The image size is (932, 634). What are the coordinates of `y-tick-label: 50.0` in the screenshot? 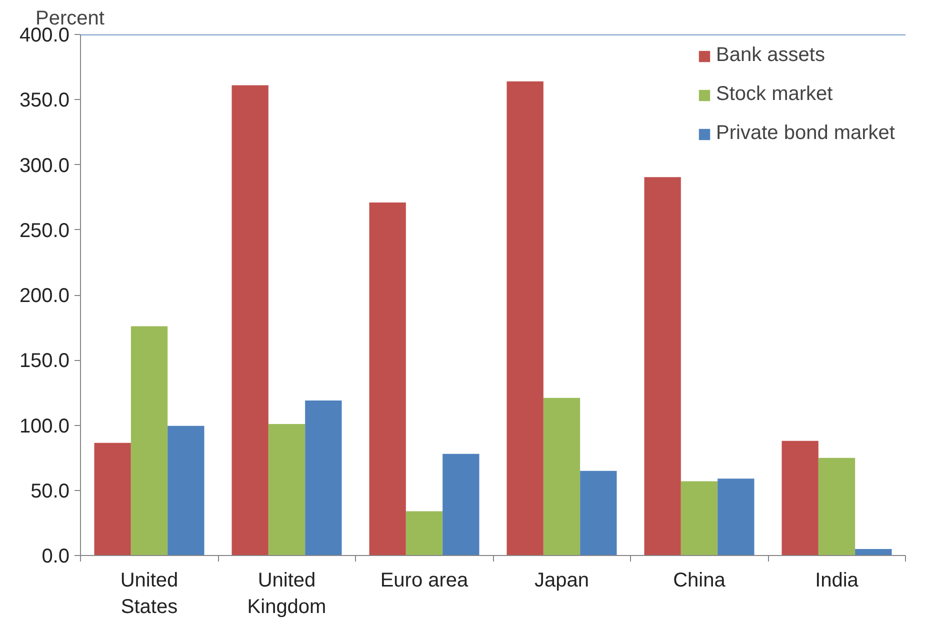 It's located at (50, 491).